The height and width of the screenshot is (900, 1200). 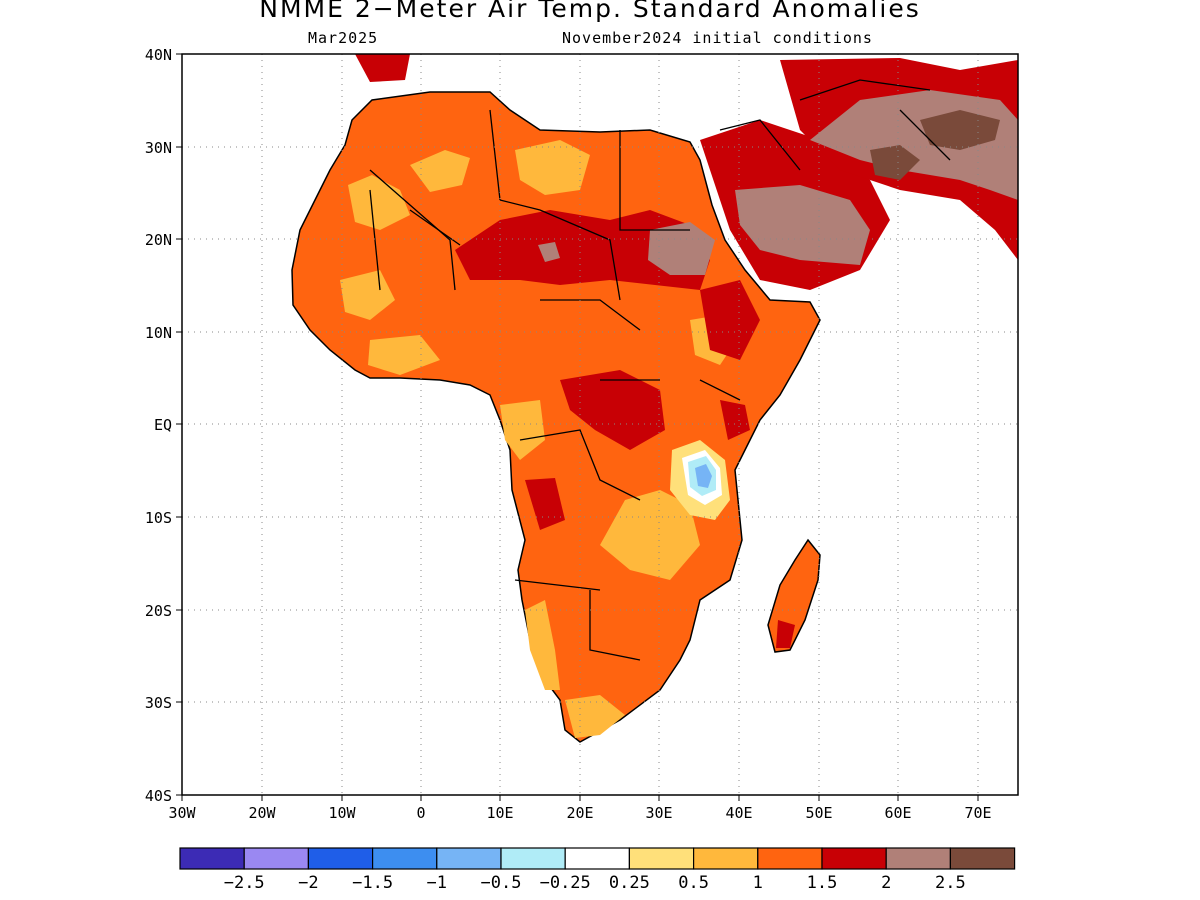 I want to click on colorbar-labels: −2.5 −2 −1.5 −1 −0.5 −0.25 0.25 0.5 1 1.5 2 2.5, so click(x=595, y=883).